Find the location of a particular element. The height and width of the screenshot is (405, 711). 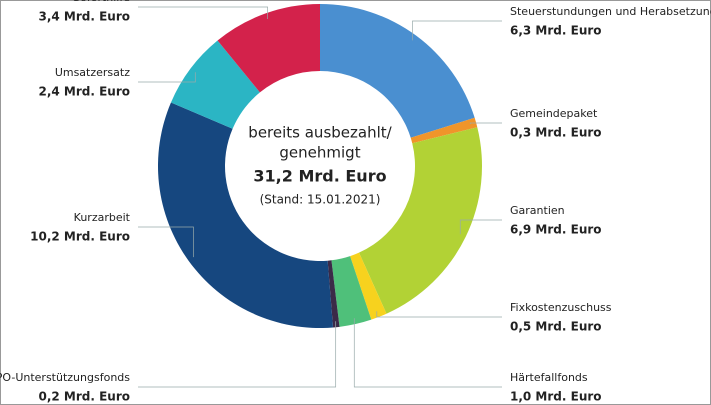

value-label: 1,0 Mrd. Euro is located at coordinates (556, 397).